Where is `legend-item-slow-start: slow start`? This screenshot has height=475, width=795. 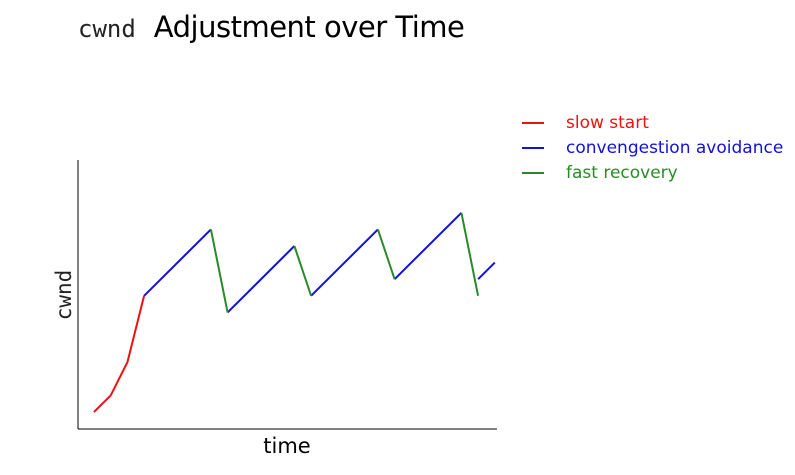 legend-item-slow-start: slow start is located at coordinates (652, 122).